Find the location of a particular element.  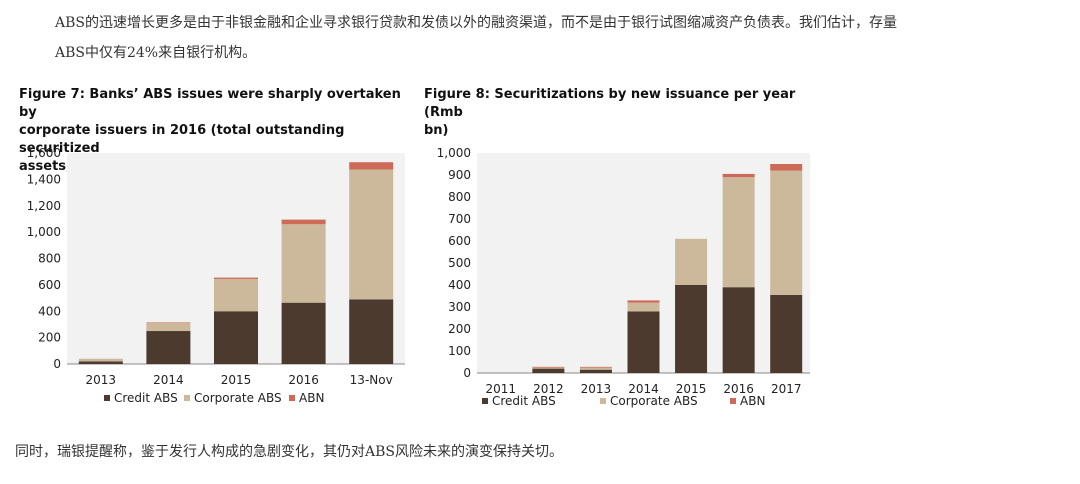

y-tick-label: 1,200 is located at coordinates (44, 206).